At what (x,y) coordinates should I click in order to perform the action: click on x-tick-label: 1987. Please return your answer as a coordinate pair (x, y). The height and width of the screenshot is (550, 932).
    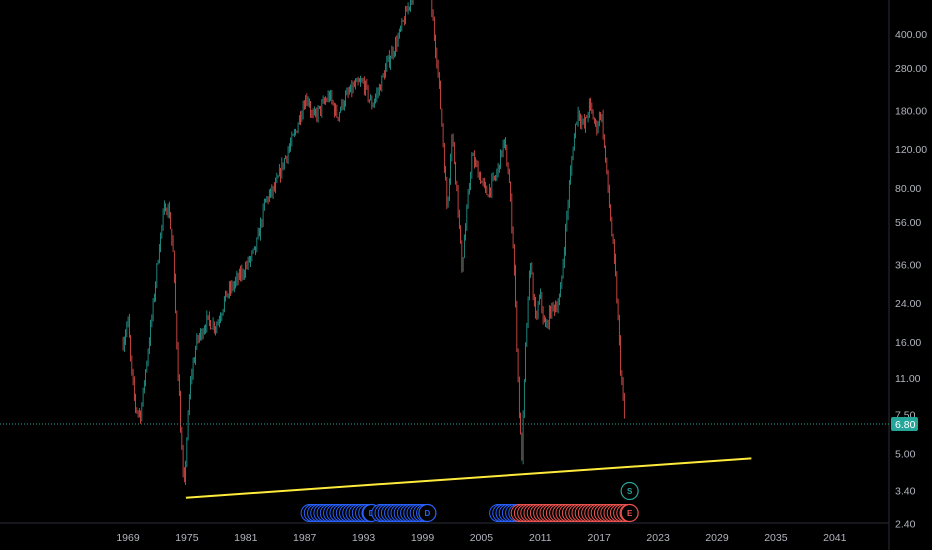
    Looking at the image, I should click on (305, 538).